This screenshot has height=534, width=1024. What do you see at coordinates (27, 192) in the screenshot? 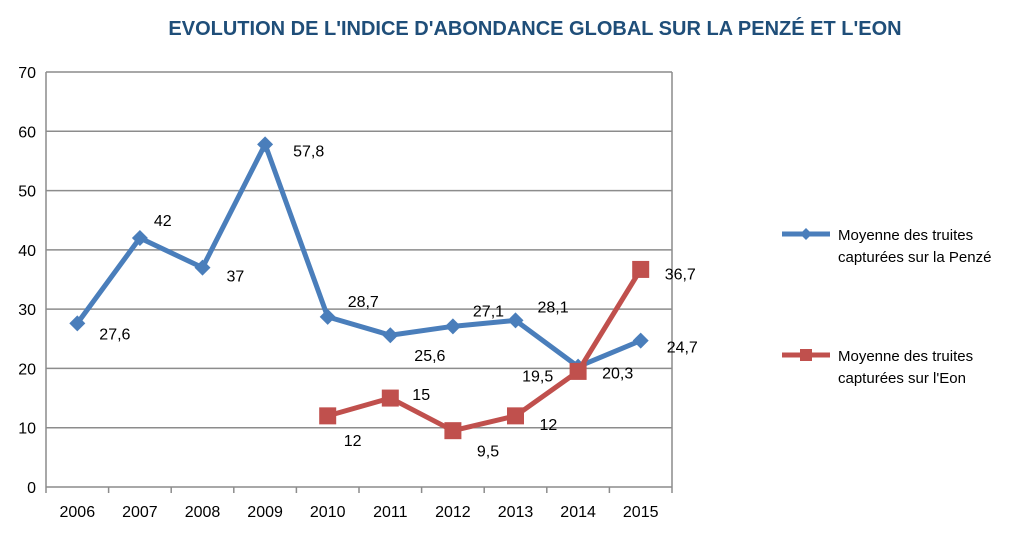
I see `y-tick-label: 50` at bounding box center [27, 192].